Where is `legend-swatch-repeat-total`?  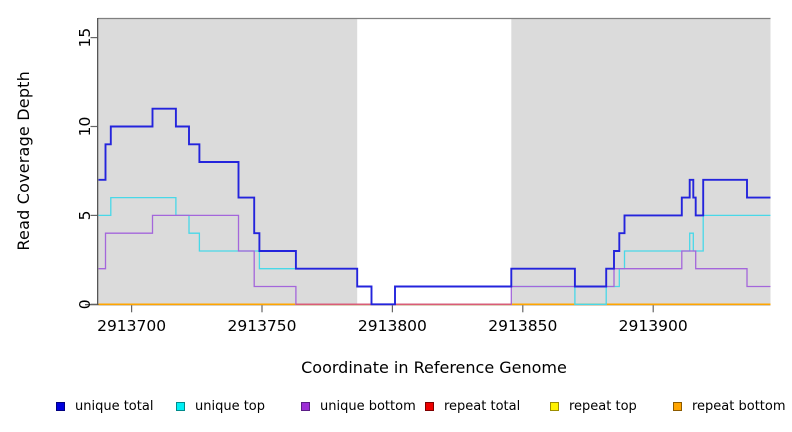
legend-swatch-repeat-total is located at coordinates (429, 406).